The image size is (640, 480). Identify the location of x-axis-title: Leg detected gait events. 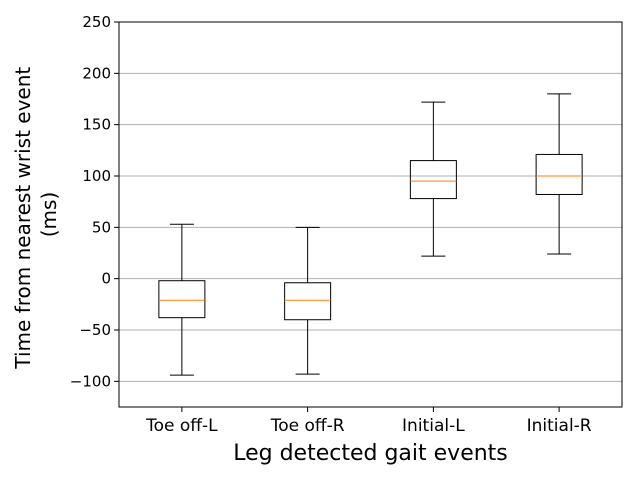
(370, 453).